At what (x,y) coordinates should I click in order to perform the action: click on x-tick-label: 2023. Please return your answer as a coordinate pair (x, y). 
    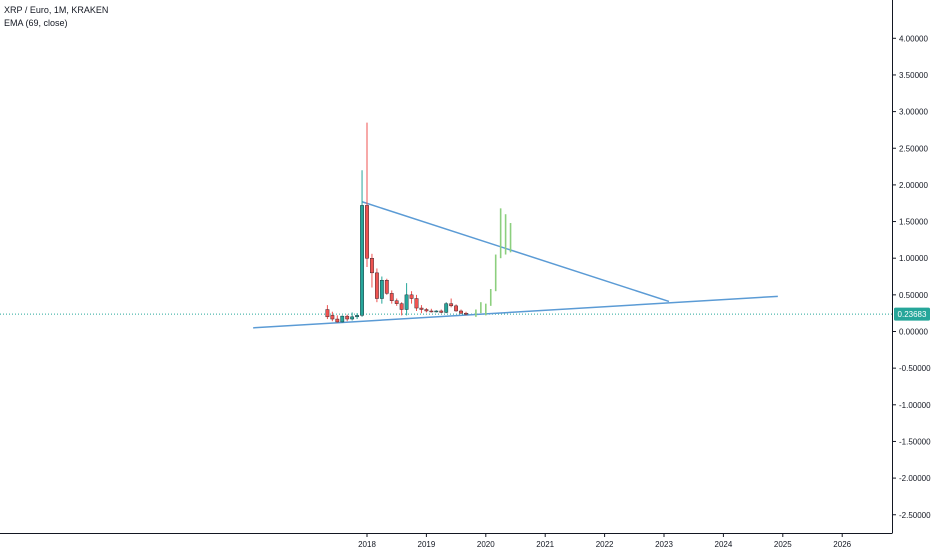
    Looking at the image, I should click on (664, 544).